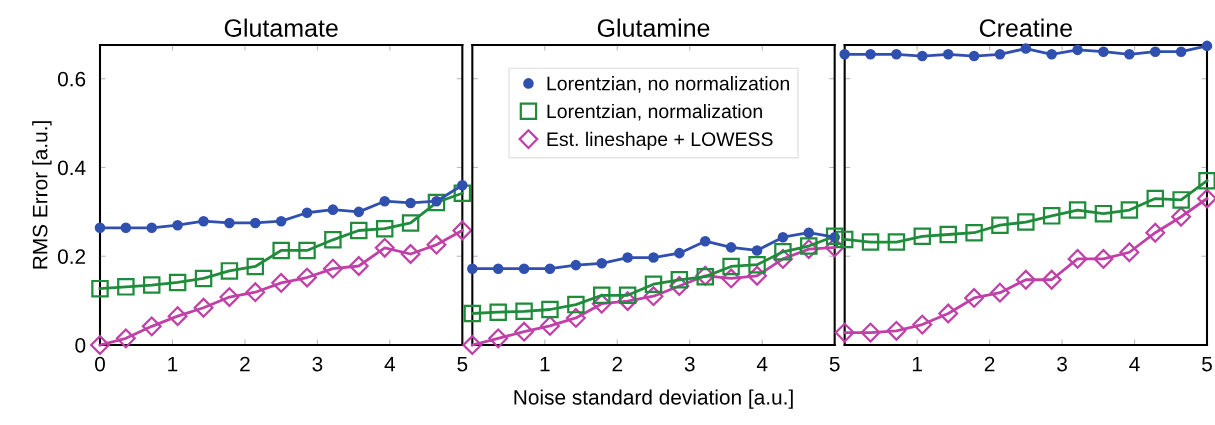 The image size is (1215, 425). What do you see at coordinates (71, 168) in the screenshot?
I see `y-tick-label: 0.4` at bounding box center [71, 168].